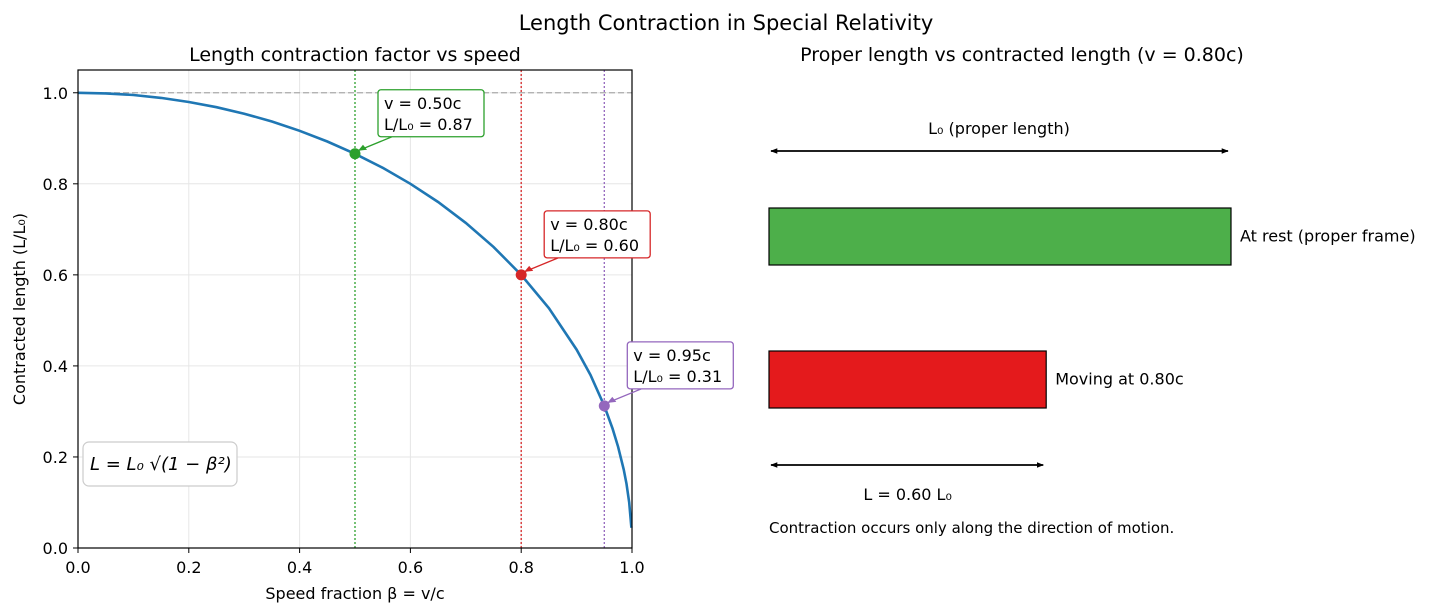 Image resolution: width=1453 pixels, height=613 pixels. What do you see at coordinates (907, 379) in the screenshot?
I see `moving-bar` at bounding box center [907, 379].